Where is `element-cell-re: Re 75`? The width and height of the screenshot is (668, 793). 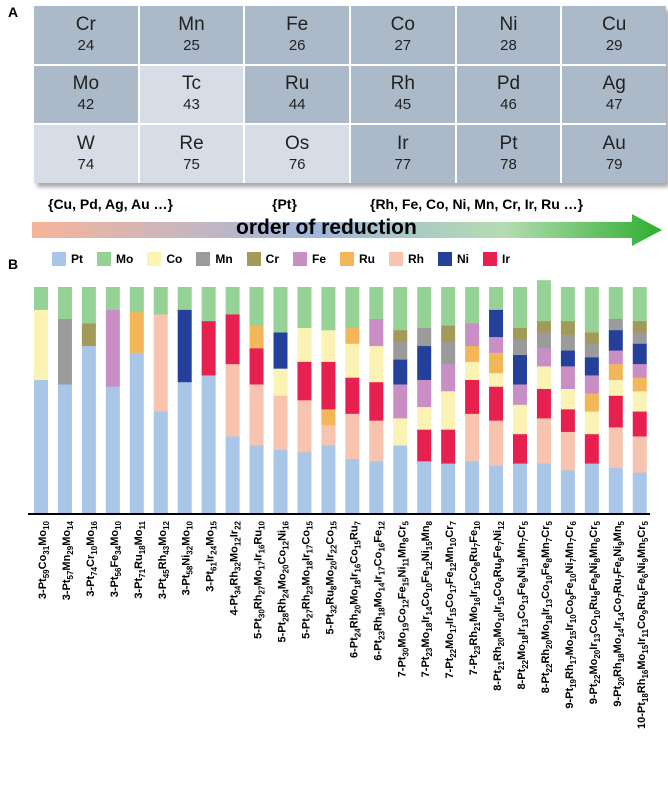 element-cell-re: Re 75 is located at coordinates (191, 154).